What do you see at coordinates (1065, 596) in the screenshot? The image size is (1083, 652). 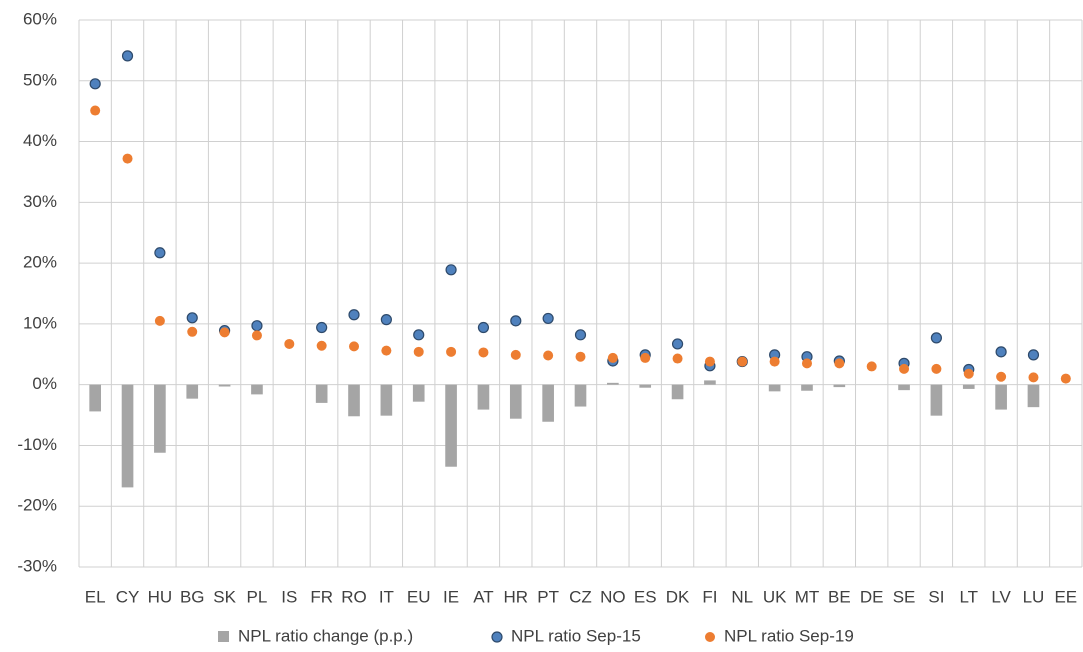 I see `x-tick-label: EE` at bounding box center [1065, 596].